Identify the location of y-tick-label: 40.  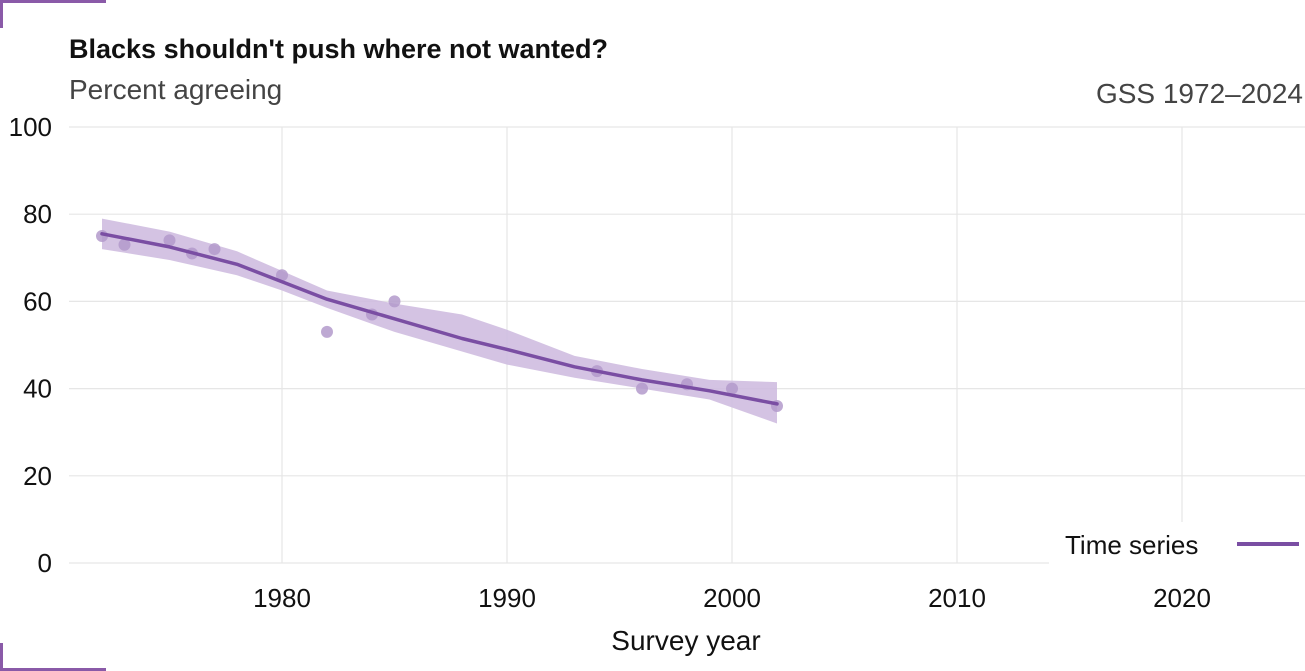
(37, 389).